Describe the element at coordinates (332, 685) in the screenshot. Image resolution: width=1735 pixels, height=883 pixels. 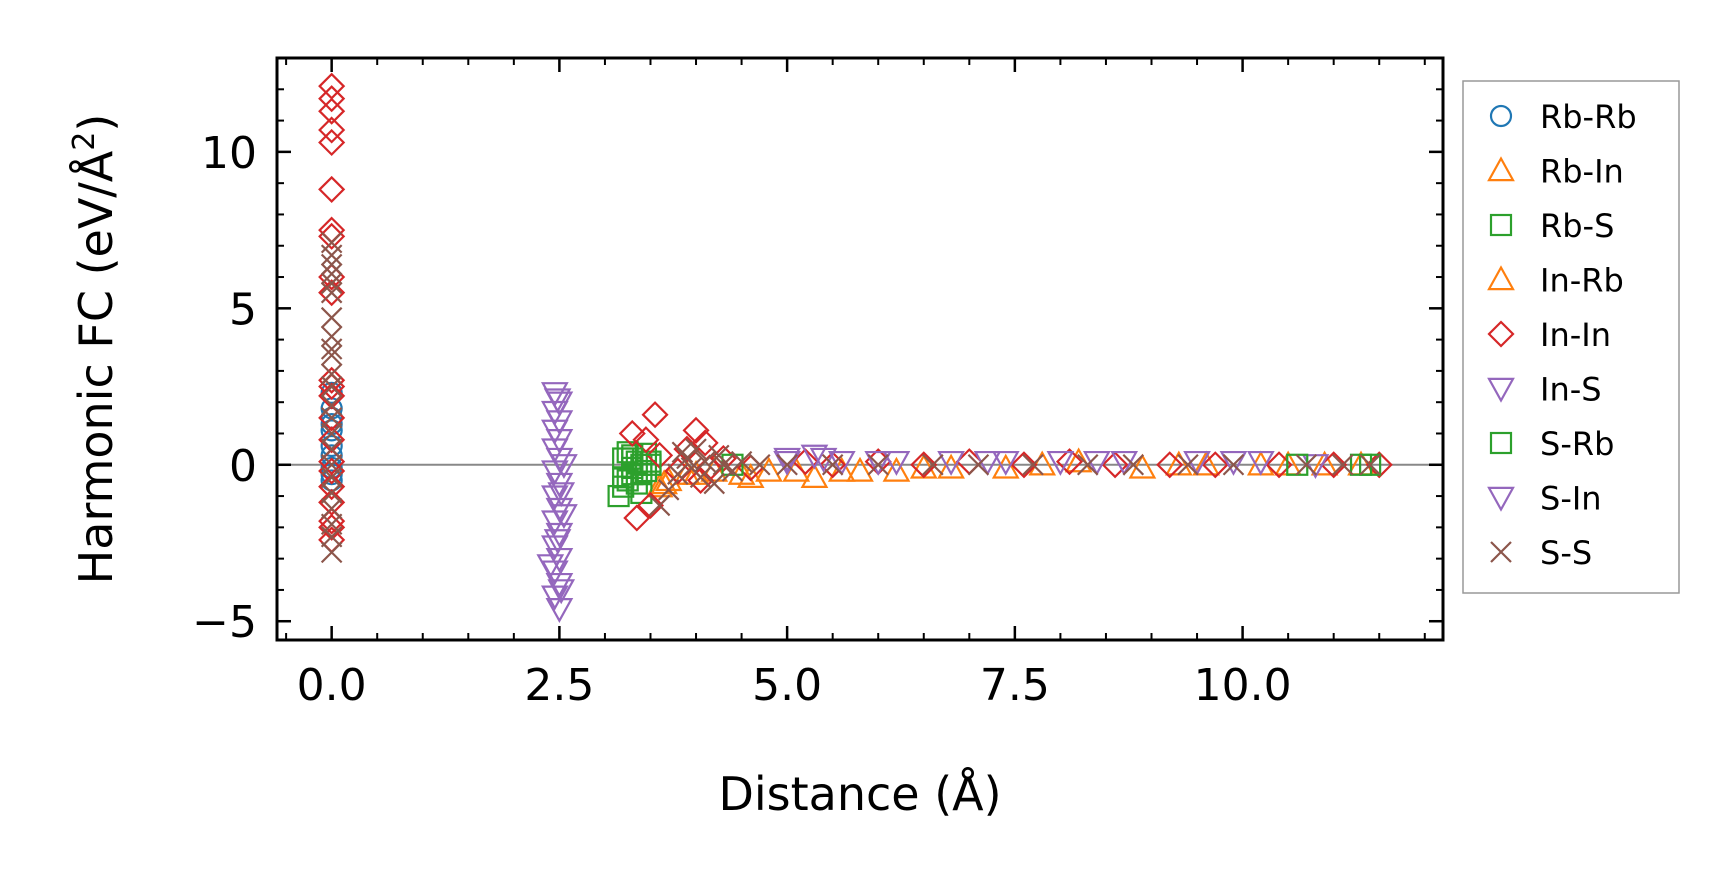
I see `x-tick-label: 0.0` at that location.